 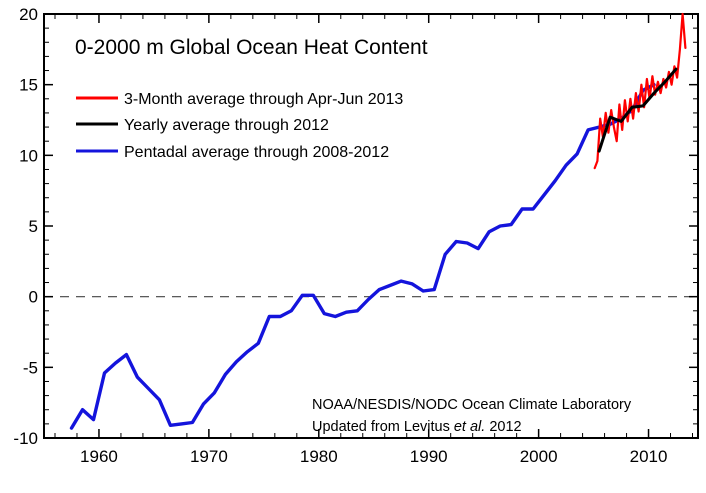 What do you see at coordinates (28, 155) in the screenshot?
I see `y-tick-label: 10` at bounding box center [28, 155].